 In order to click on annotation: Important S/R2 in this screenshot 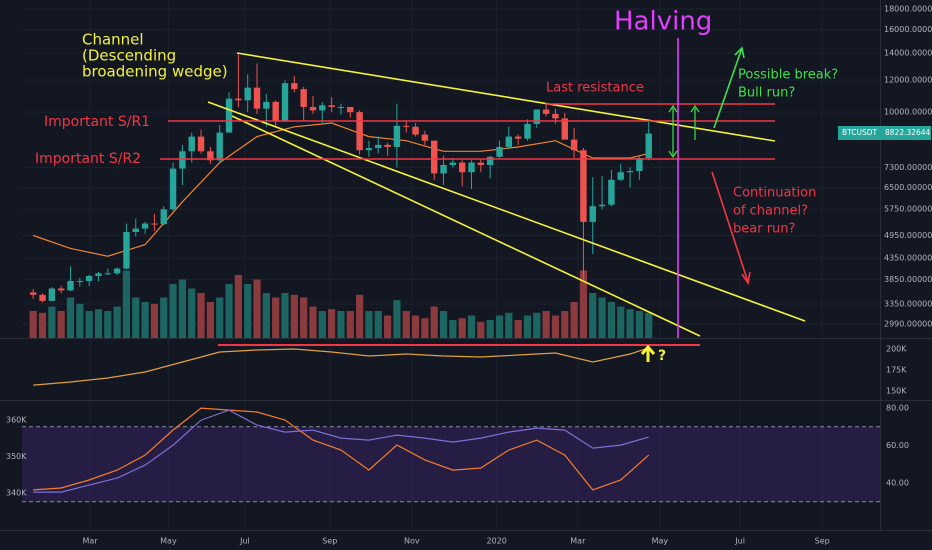, I will do `click(88, 159)`.